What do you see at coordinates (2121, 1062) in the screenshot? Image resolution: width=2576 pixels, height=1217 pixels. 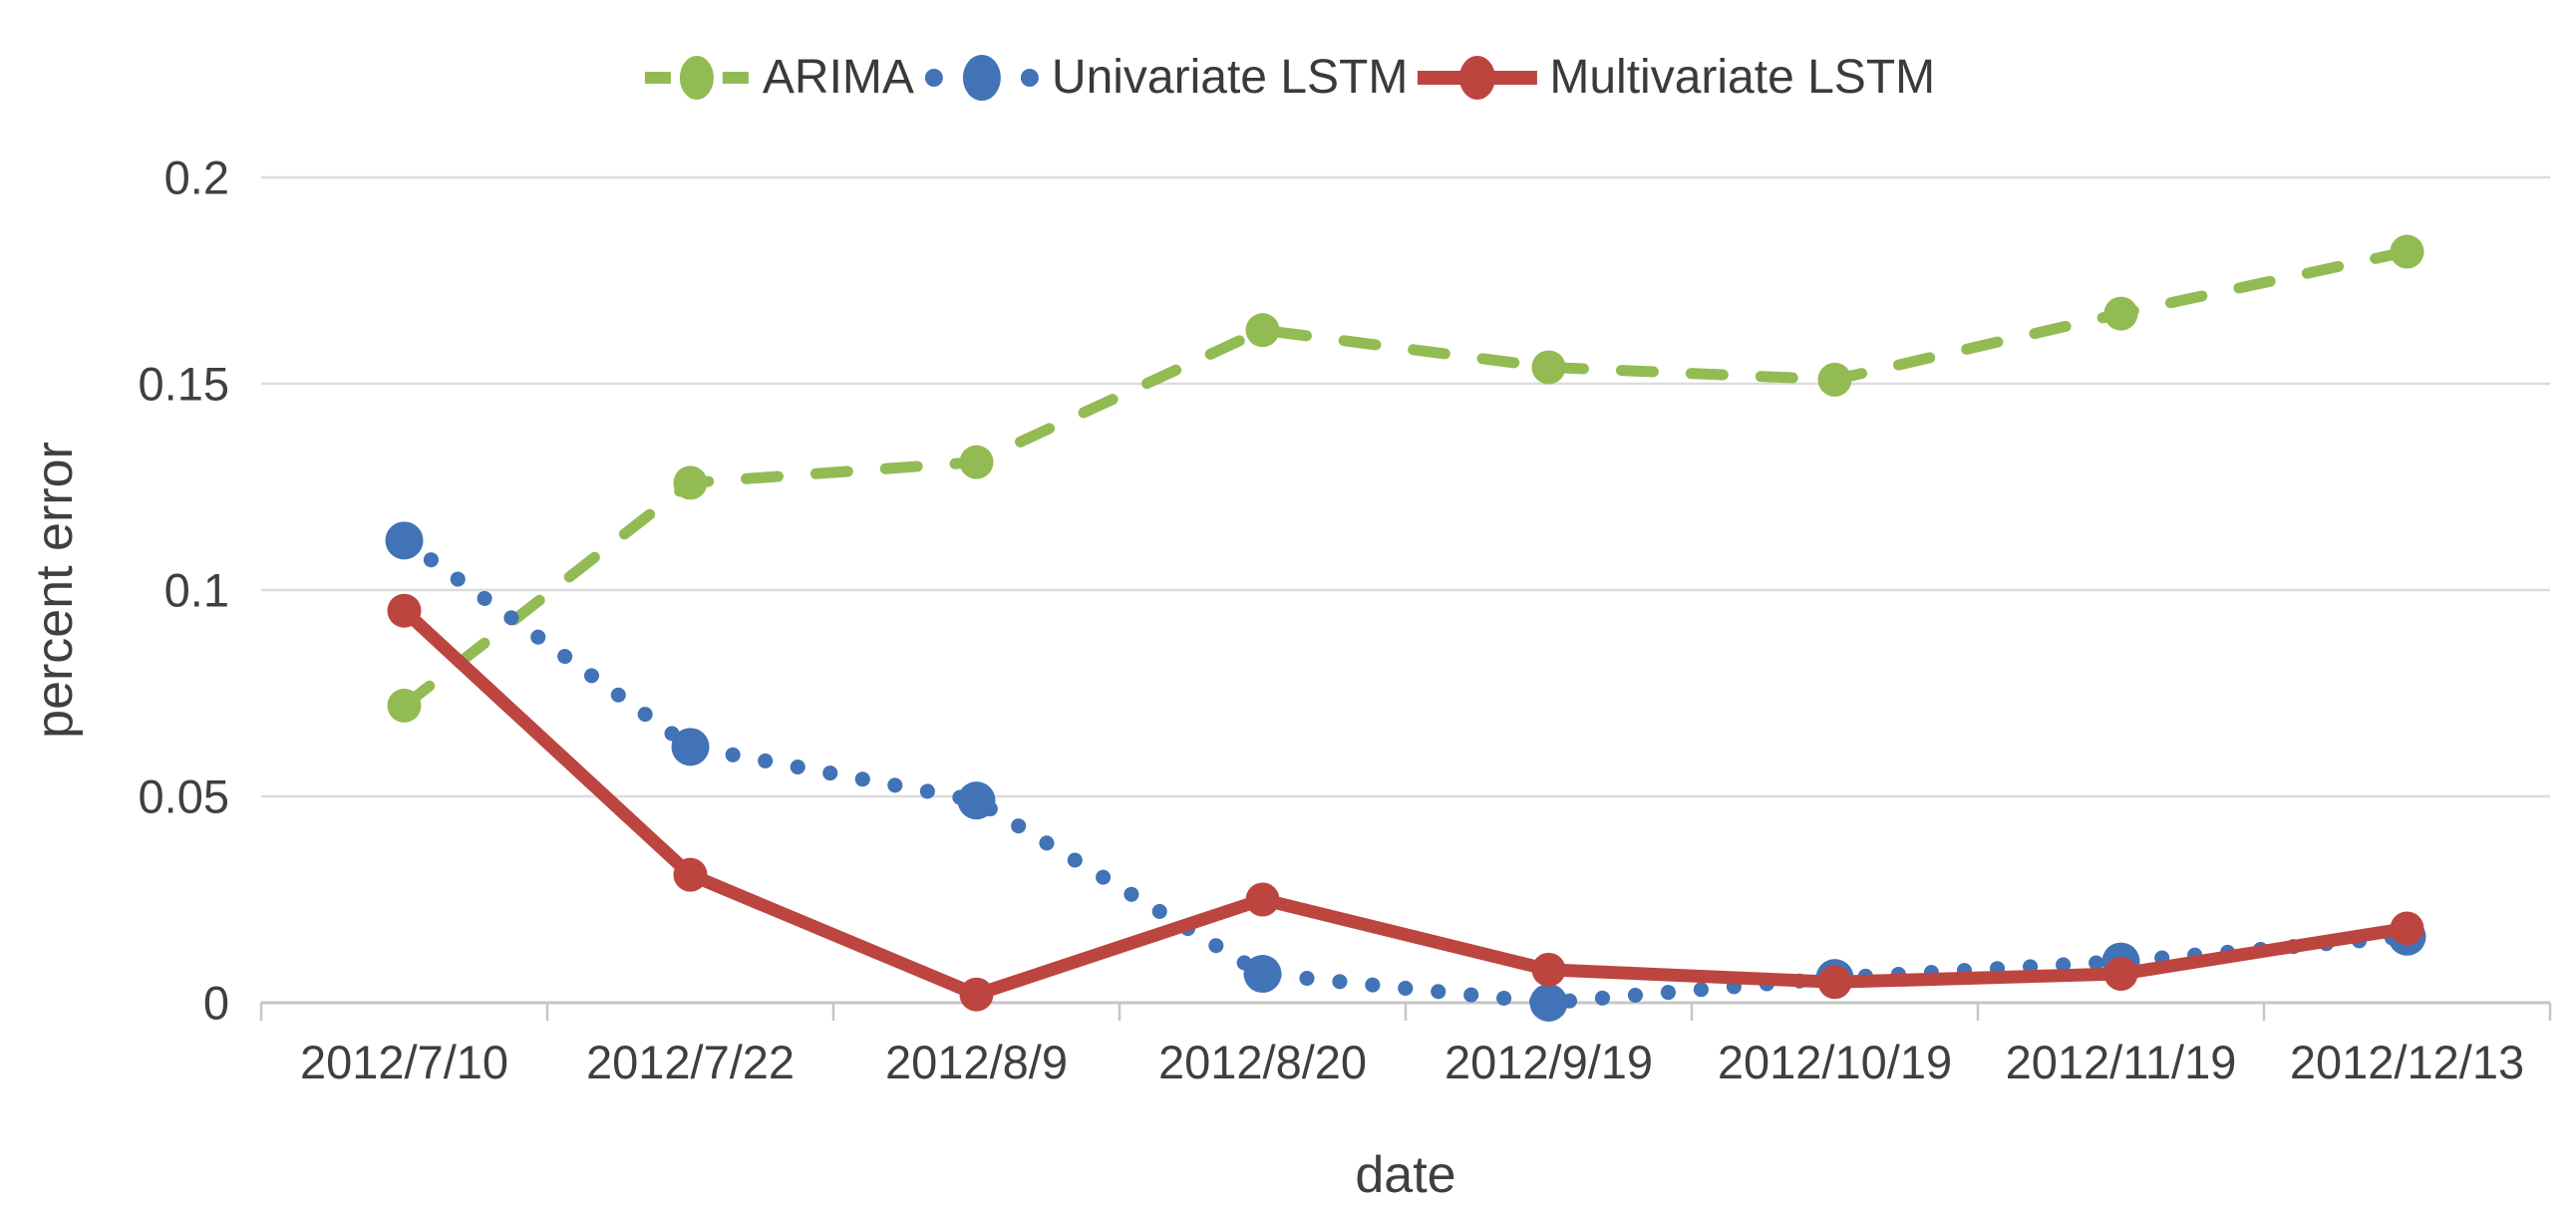 I see `x-tick-label: 2012/11/19` at bounding box center [2121, 1062].